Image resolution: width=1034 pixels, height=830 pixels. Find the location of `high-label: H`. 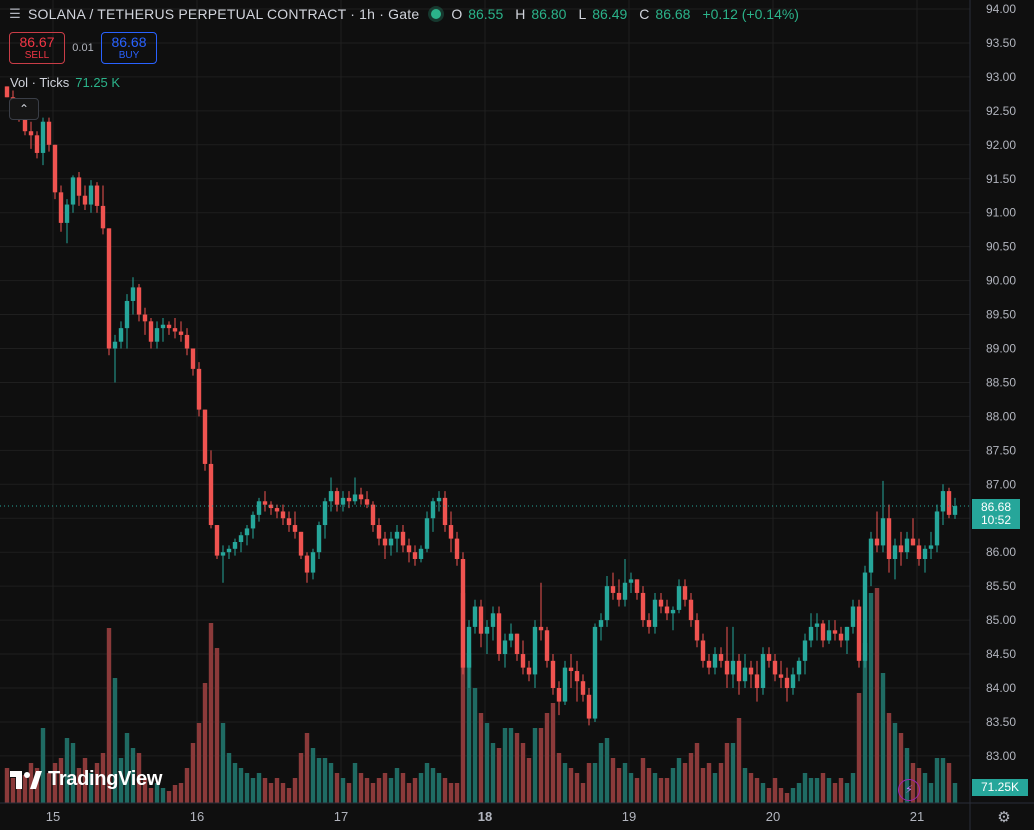

high-label: H is located at coordinates (520, 14).